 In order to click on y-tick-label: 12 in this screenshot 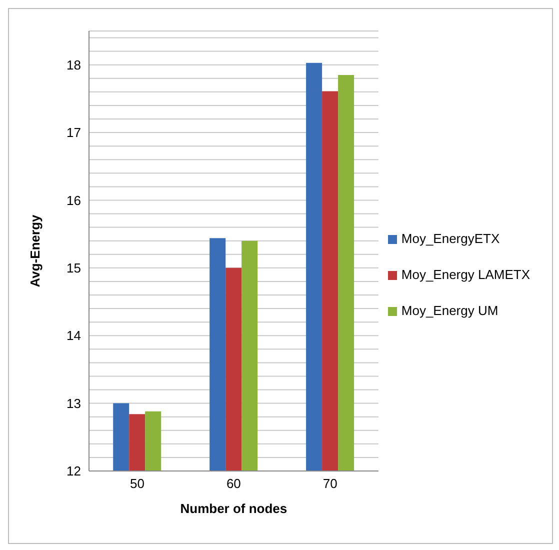, I will do `click(73, 471)`.